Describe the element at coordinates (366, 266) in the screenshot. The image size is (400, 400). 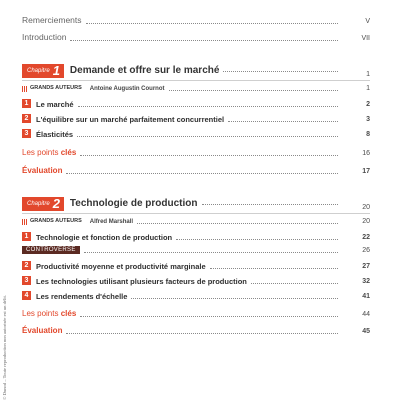
I see `page-number: 27` at that location.